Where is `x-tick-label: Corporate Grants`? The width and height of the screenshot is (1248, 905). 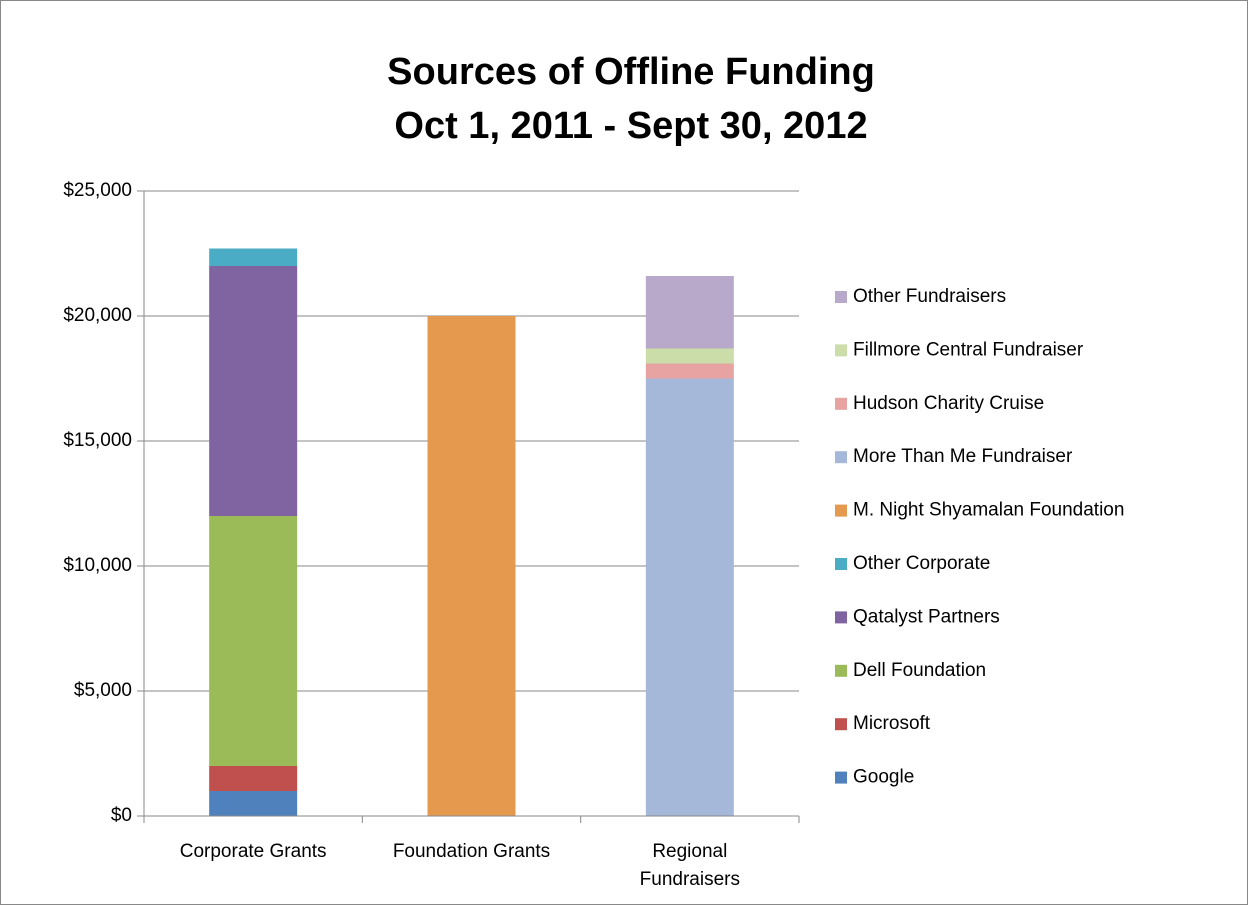
x-tick-label: Corporate Grants is located at coordinates (253, 851).